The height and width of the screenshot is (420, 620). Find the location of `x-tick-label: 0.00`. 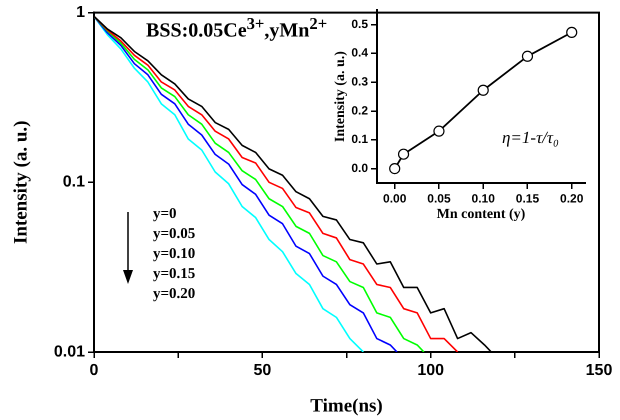

x-tick-label: 0.00 is located at coordinates (395, 199).